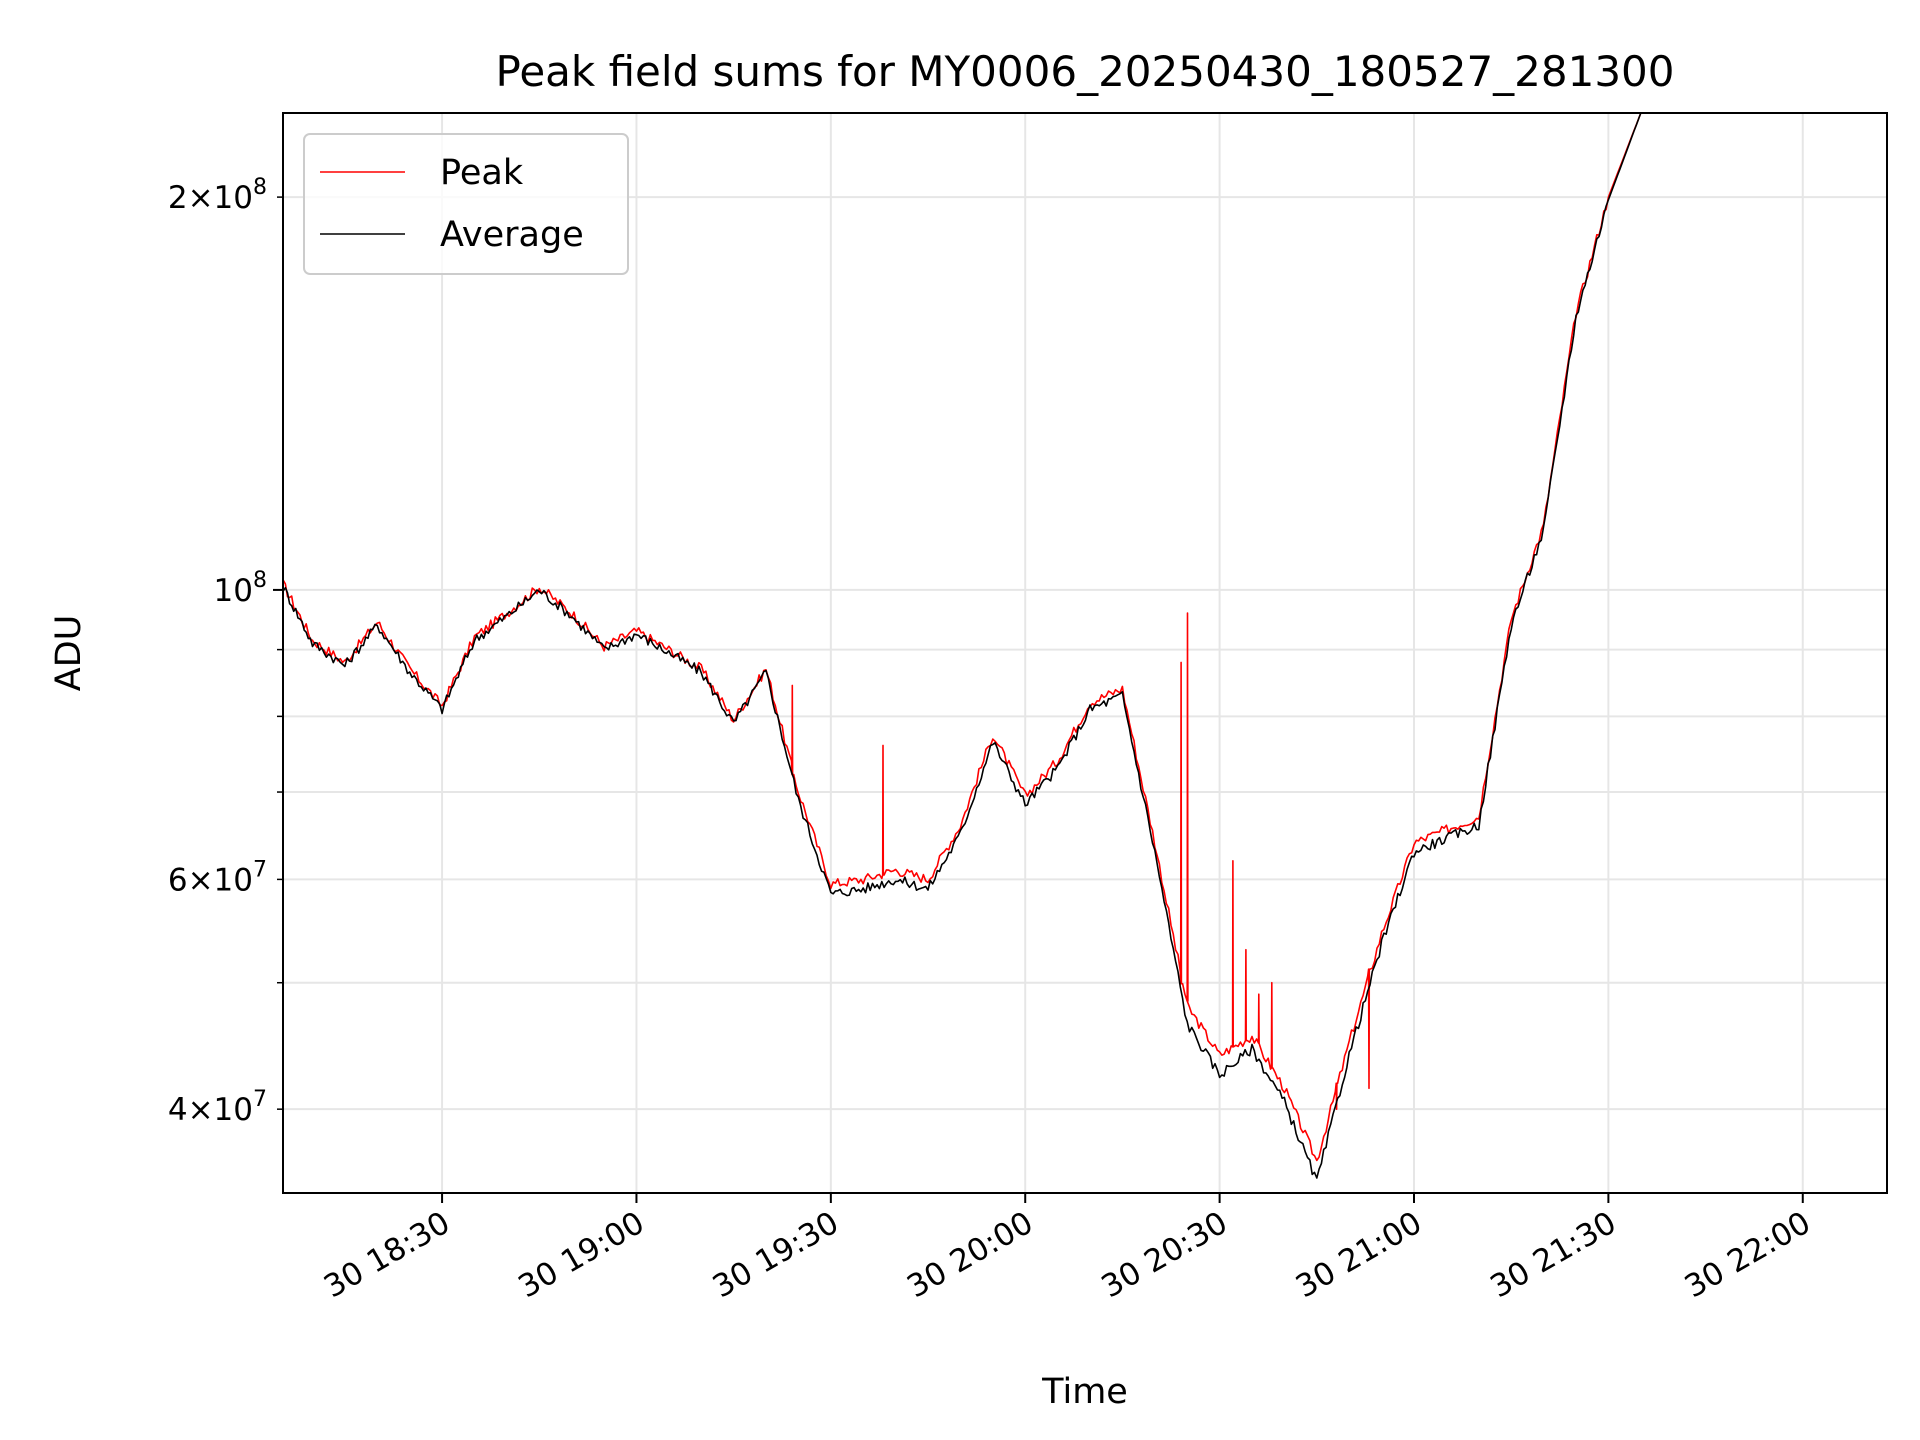 Image resolution: width=1920 pixels, height=1440 pixels. What do you see at coordinates (217, 877) in the screenshot?
I see `y-tick-label: 6×107` at bounding box center [217, 877].